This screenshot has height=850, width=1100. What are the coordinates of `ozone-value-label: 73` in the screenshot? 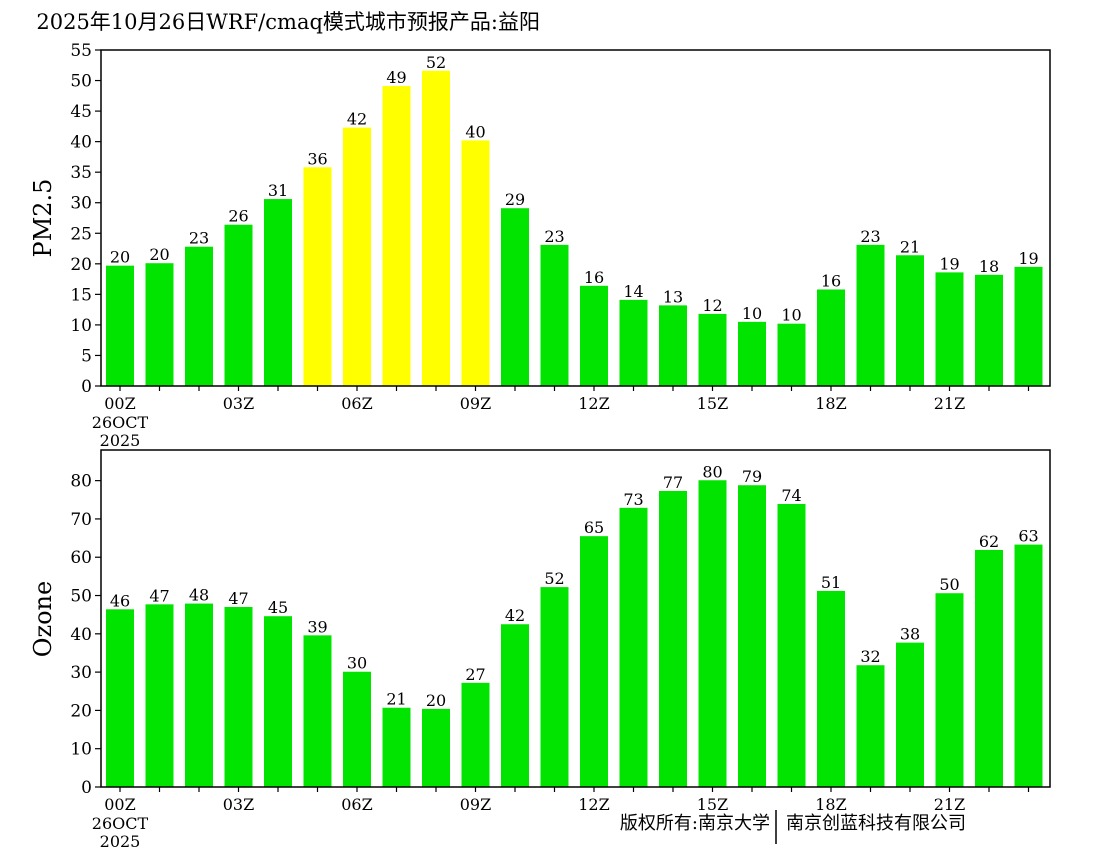 It's located at (633, 499).